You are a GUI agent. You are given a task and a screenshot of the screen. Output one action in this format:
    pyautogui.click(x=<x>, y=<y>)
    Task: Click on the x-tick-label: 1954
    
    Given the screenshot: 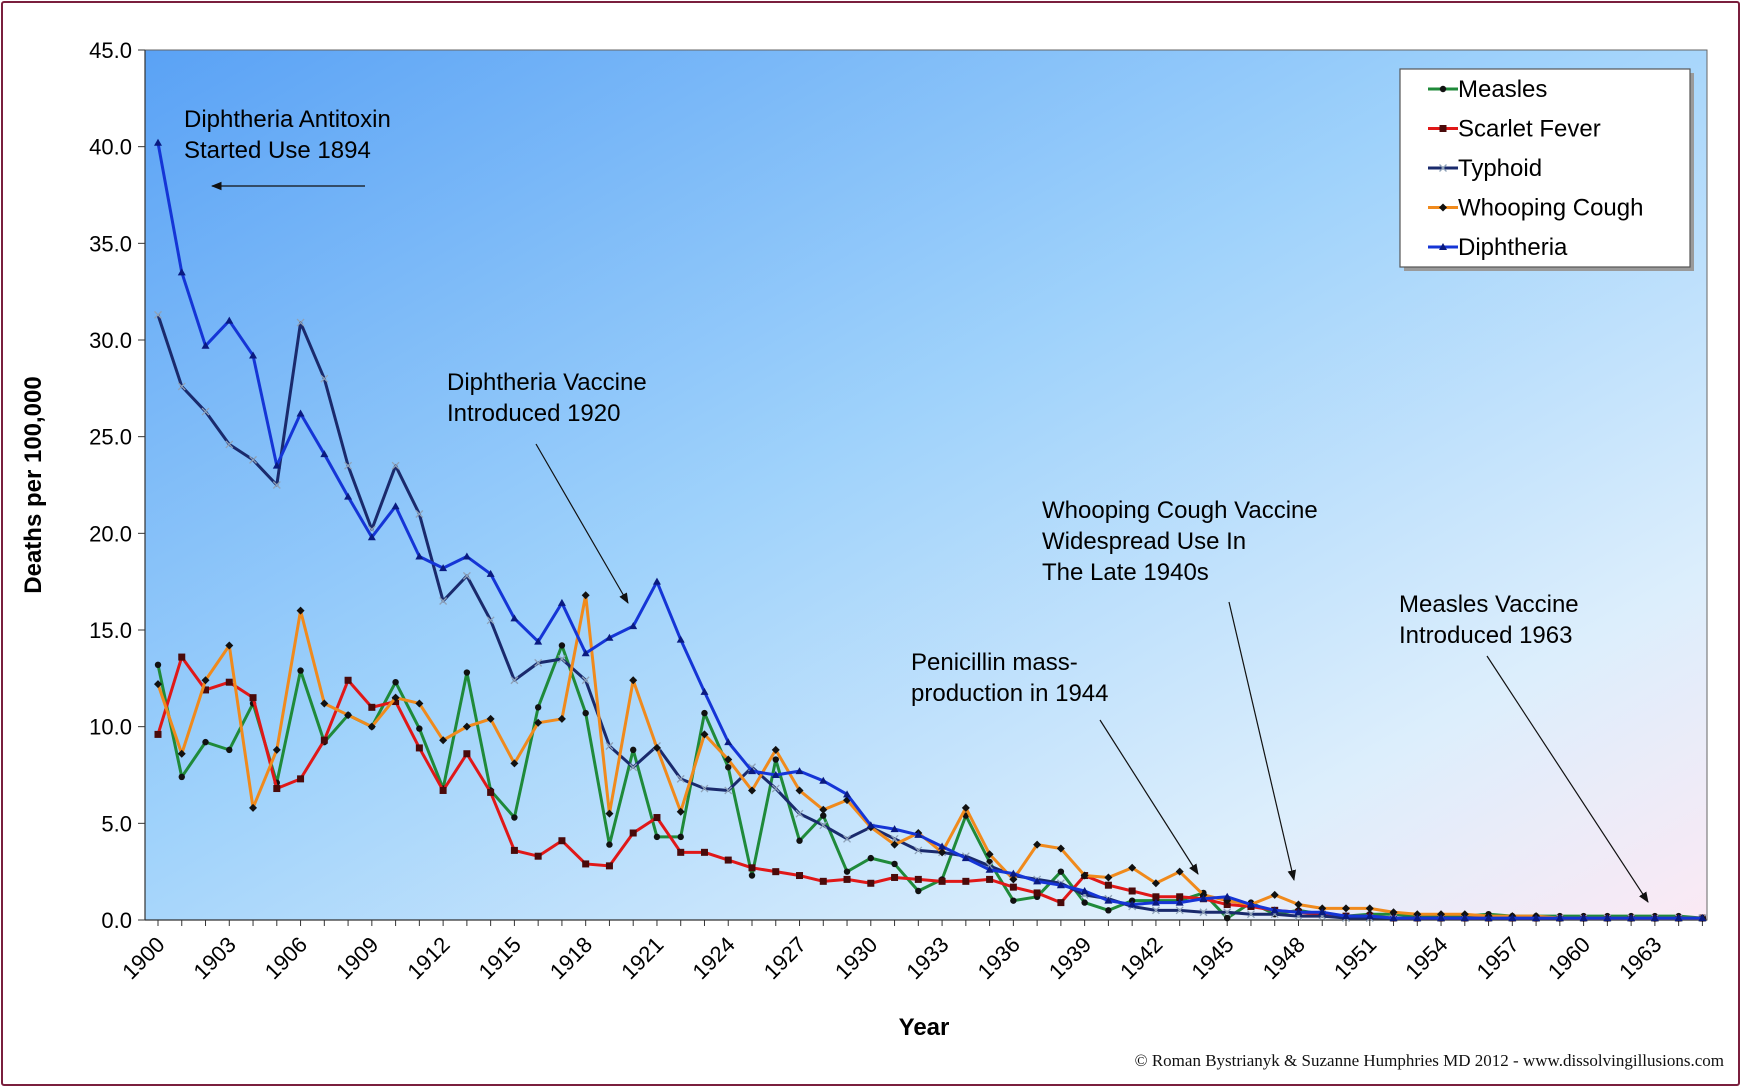 What is the action you would take?
    pyautogui.click(x=1426, y=958)
    